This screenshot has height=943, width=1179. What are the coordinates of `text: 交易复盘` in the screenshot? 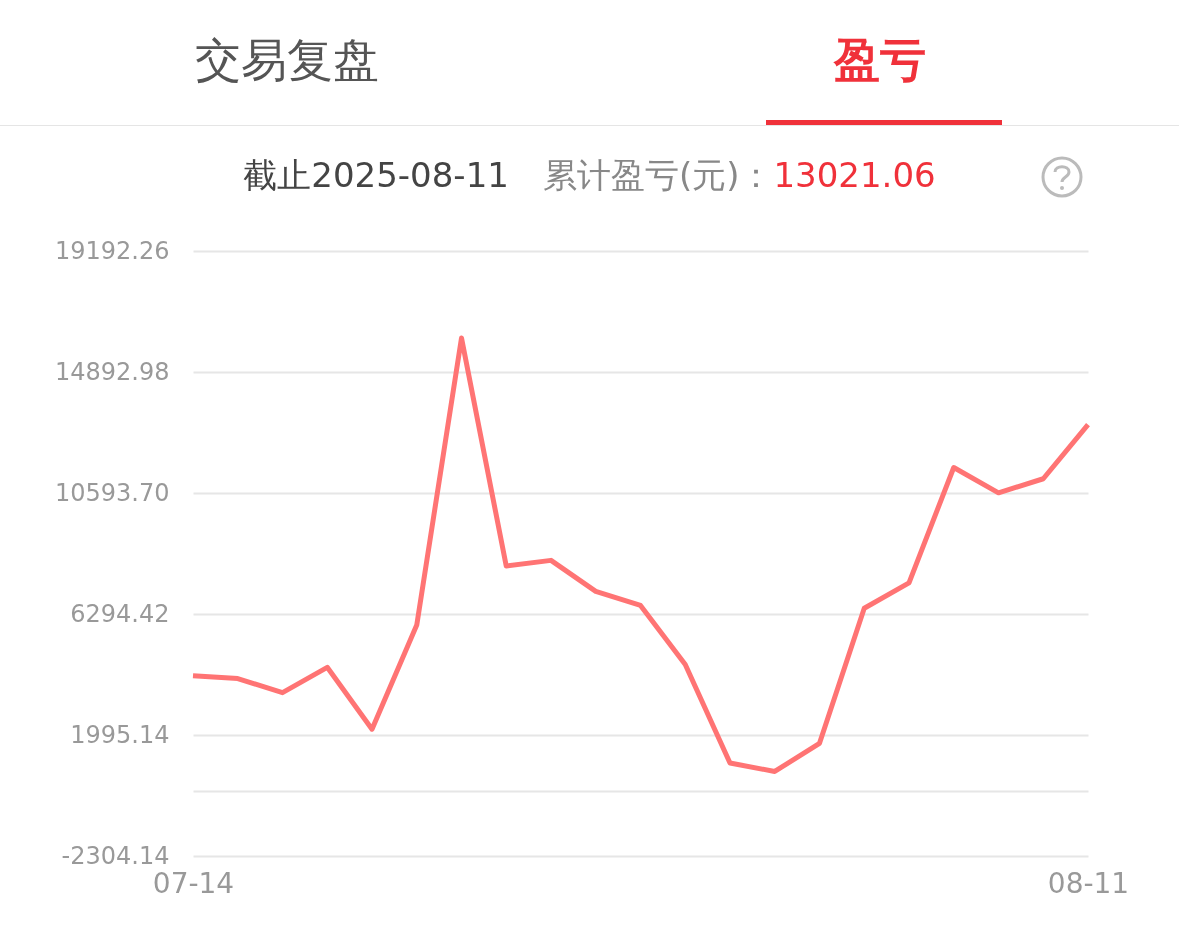 It's located at (287, 60).